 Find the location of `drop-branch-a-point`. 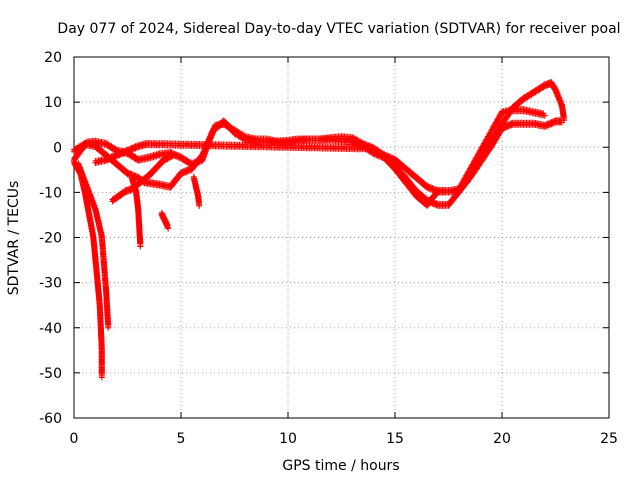

drop-branch-a-point is located at coordinates (101, 377).